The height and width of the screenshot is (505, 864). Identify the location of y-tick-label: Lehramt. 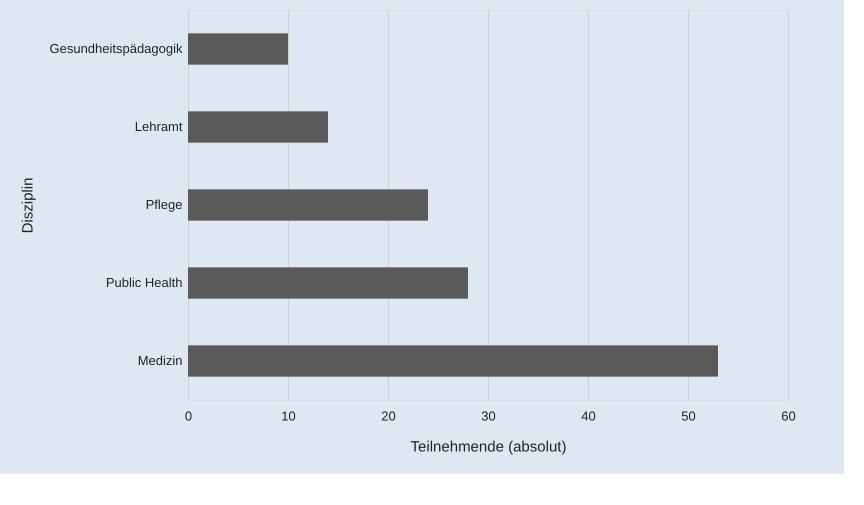
(158, 126).